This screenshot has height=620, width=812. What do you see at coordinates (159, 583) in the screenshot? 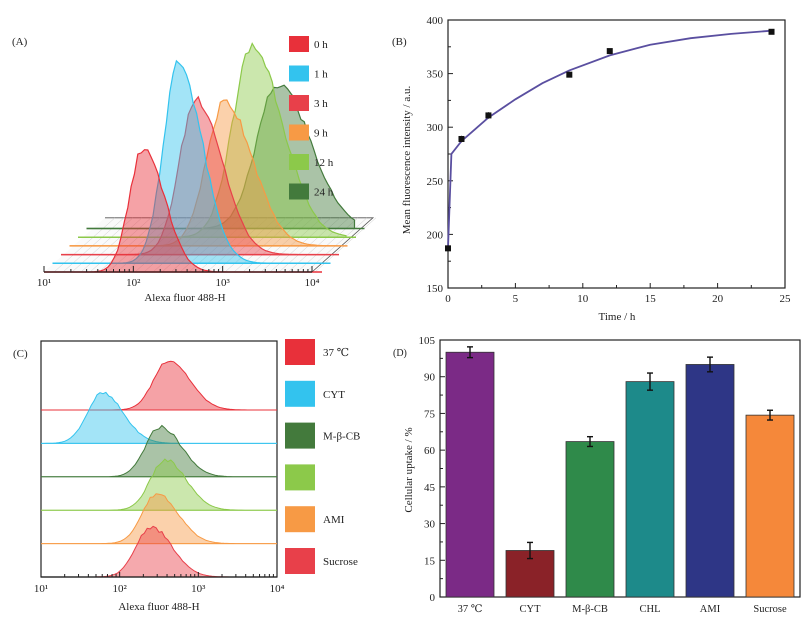
I see `panel-c-x-axis: 10¹ 10² 10³ 10⁴` at bounding box center [159, 583].